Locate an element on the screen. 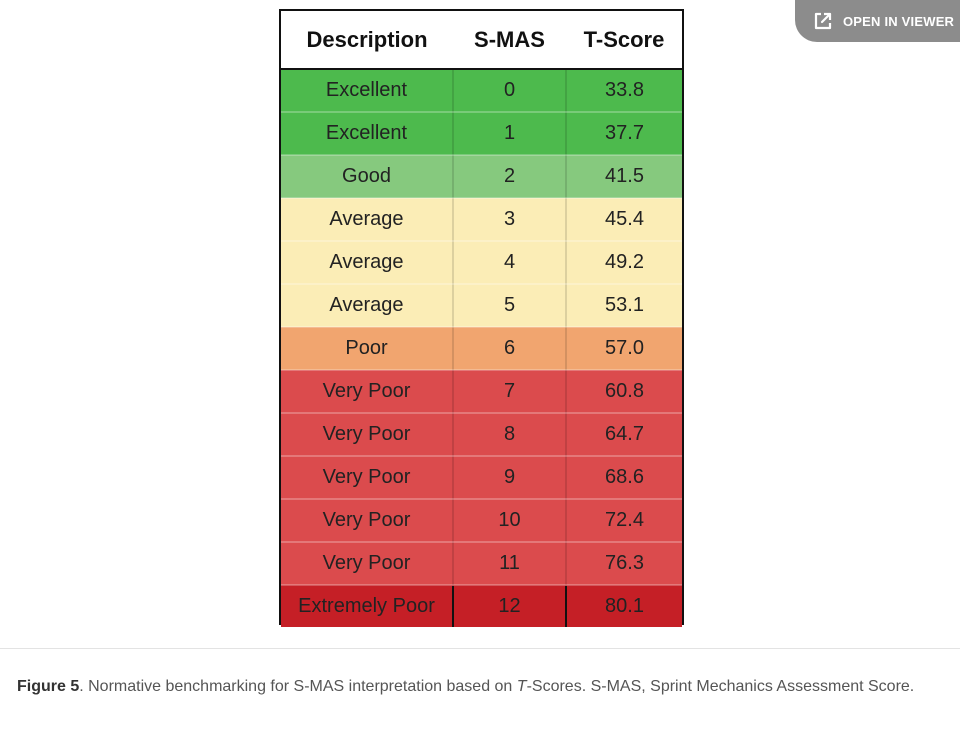 This screenshot has width=960, height=747. caption-italic: T is located at coordinates (521, 686).